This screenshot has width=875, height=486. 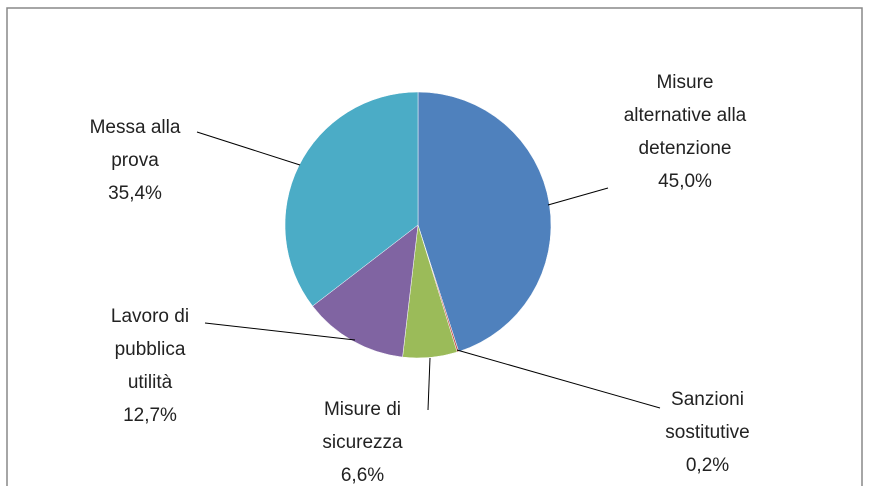 I want to click on category-label: Lavoro di pubblica utilità, so click(x=150, y=349).